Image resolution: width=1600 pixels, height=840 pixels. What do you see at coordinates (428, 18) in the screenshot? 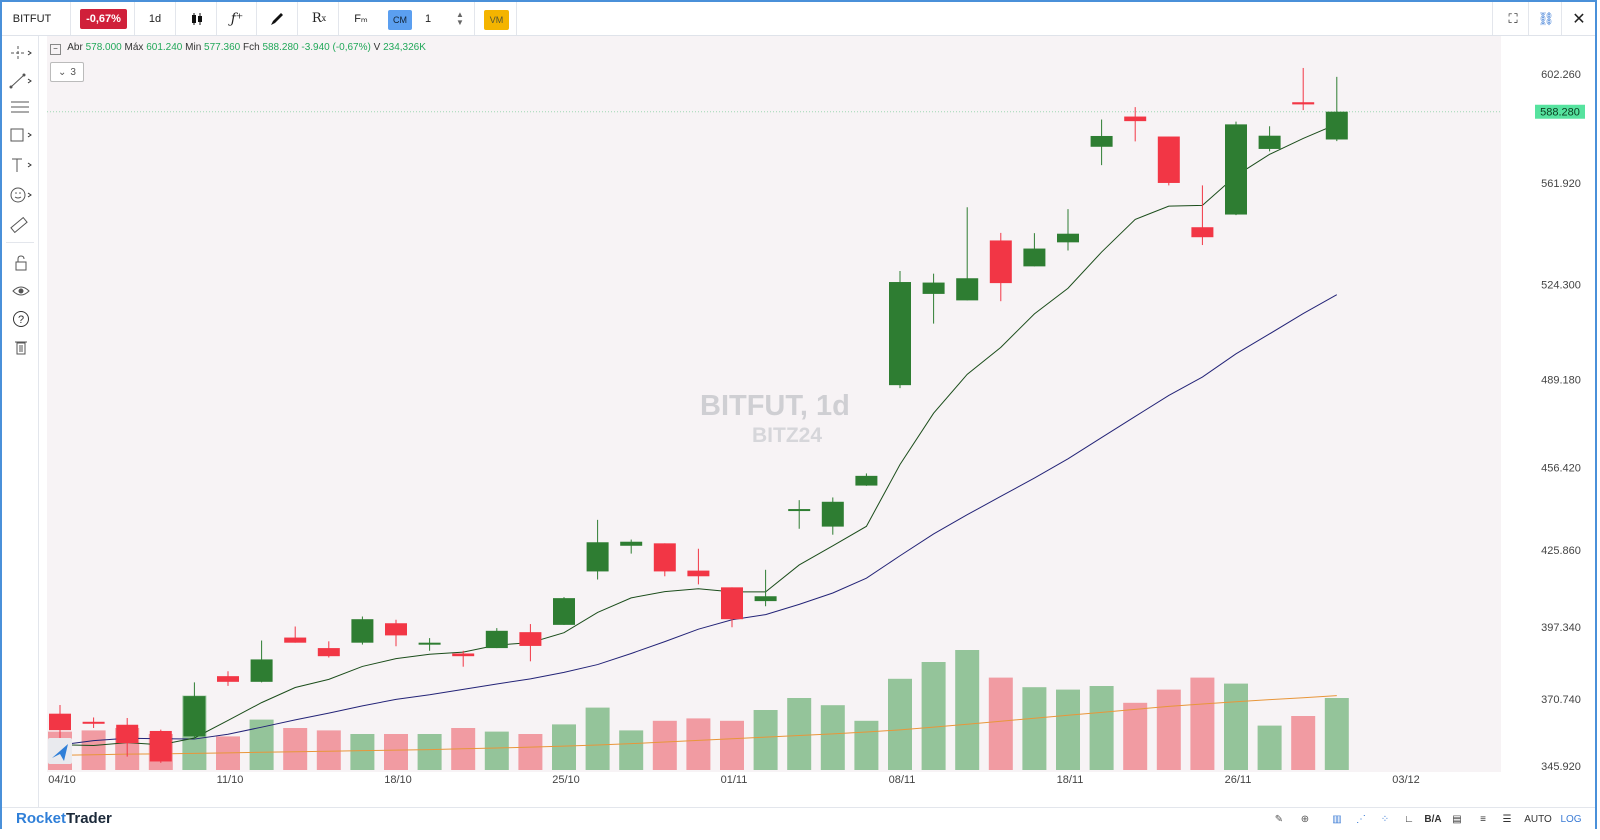
I see `cm-value: 1` at bounding box center [428, 18].